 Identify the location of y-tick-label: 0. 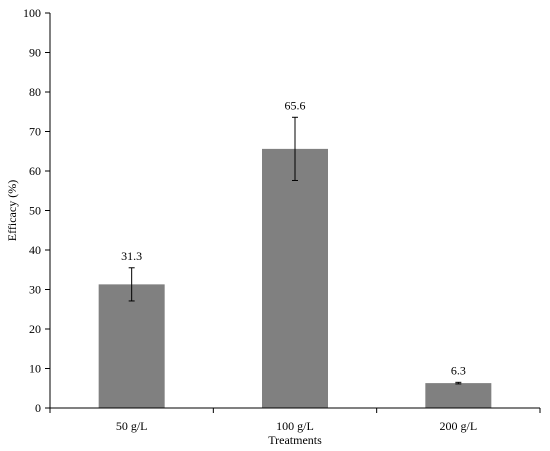
(38, 408).